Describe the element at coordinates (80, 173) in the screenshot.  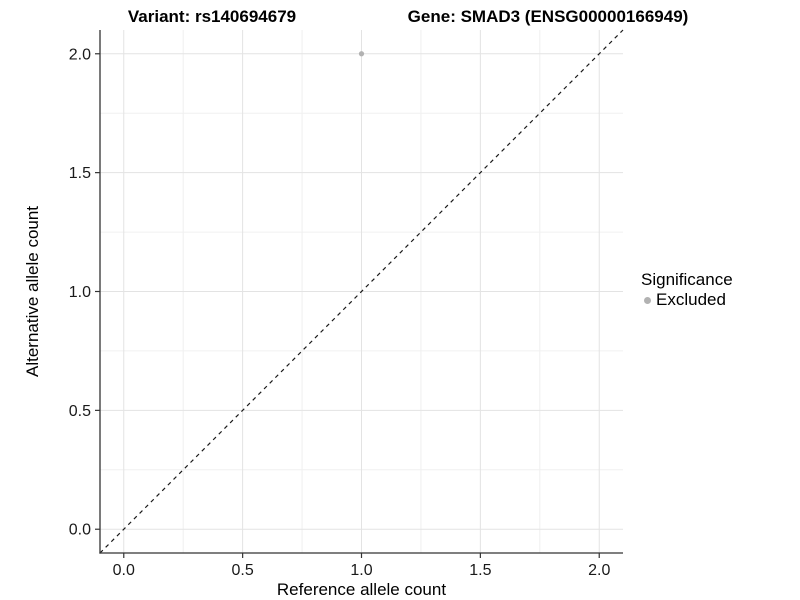
I see `y-tick-label: 1.5` at that location.